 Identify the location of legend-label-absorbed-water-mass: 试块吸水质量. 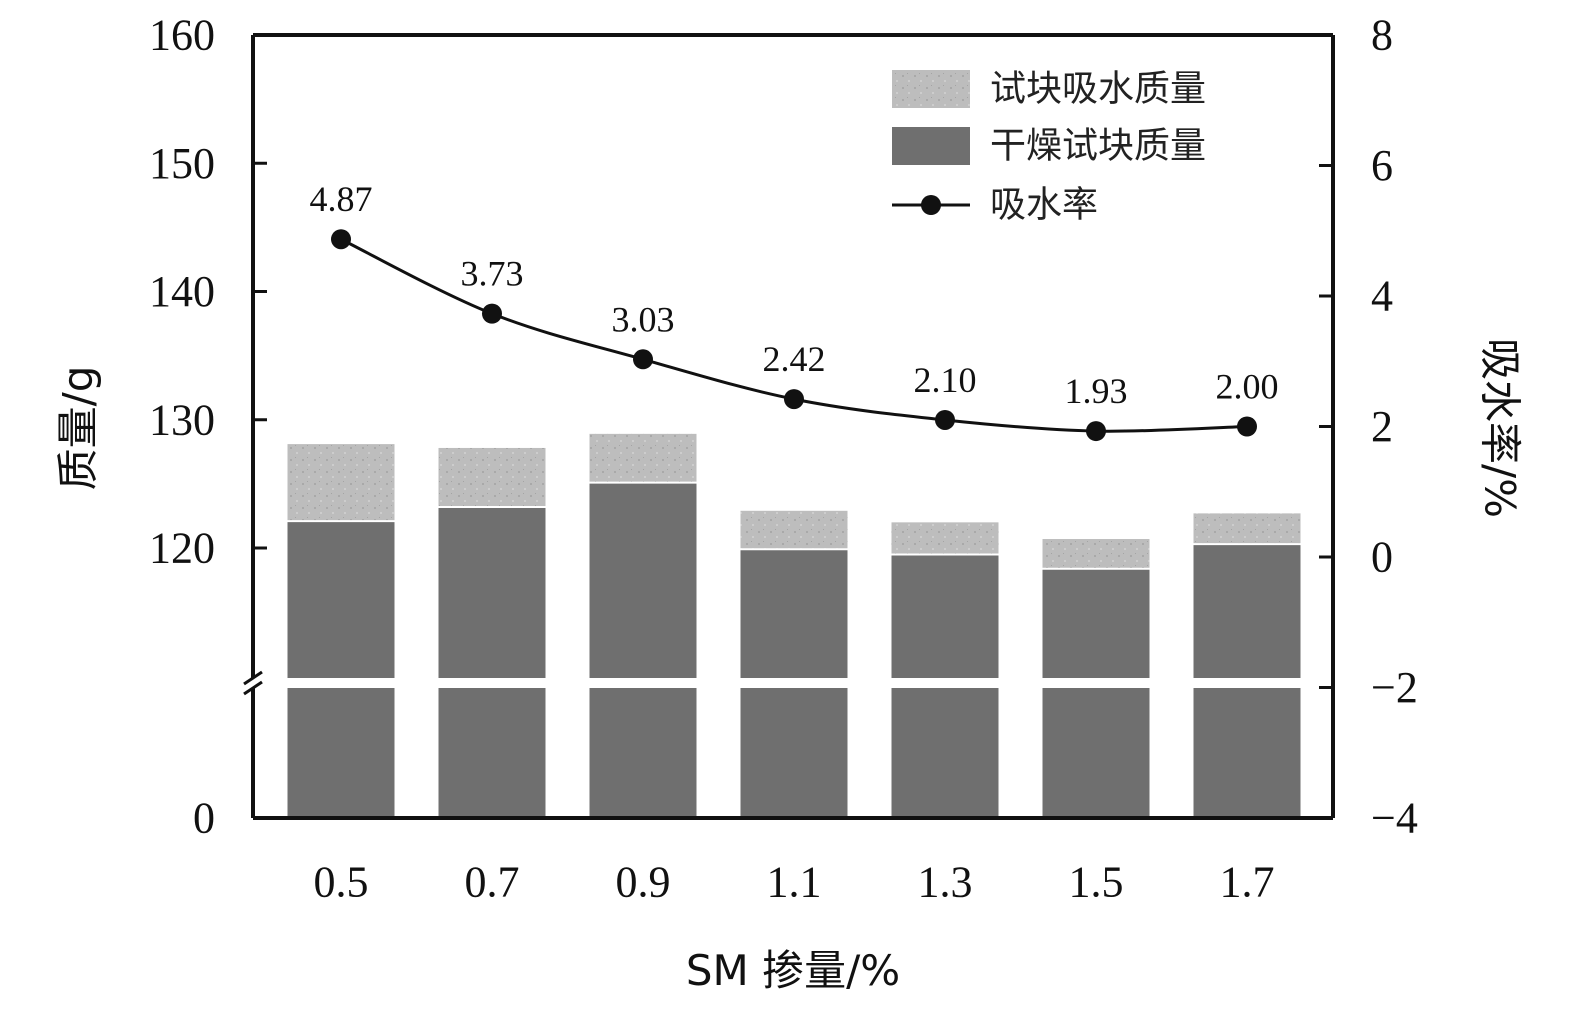
(1098, 89).